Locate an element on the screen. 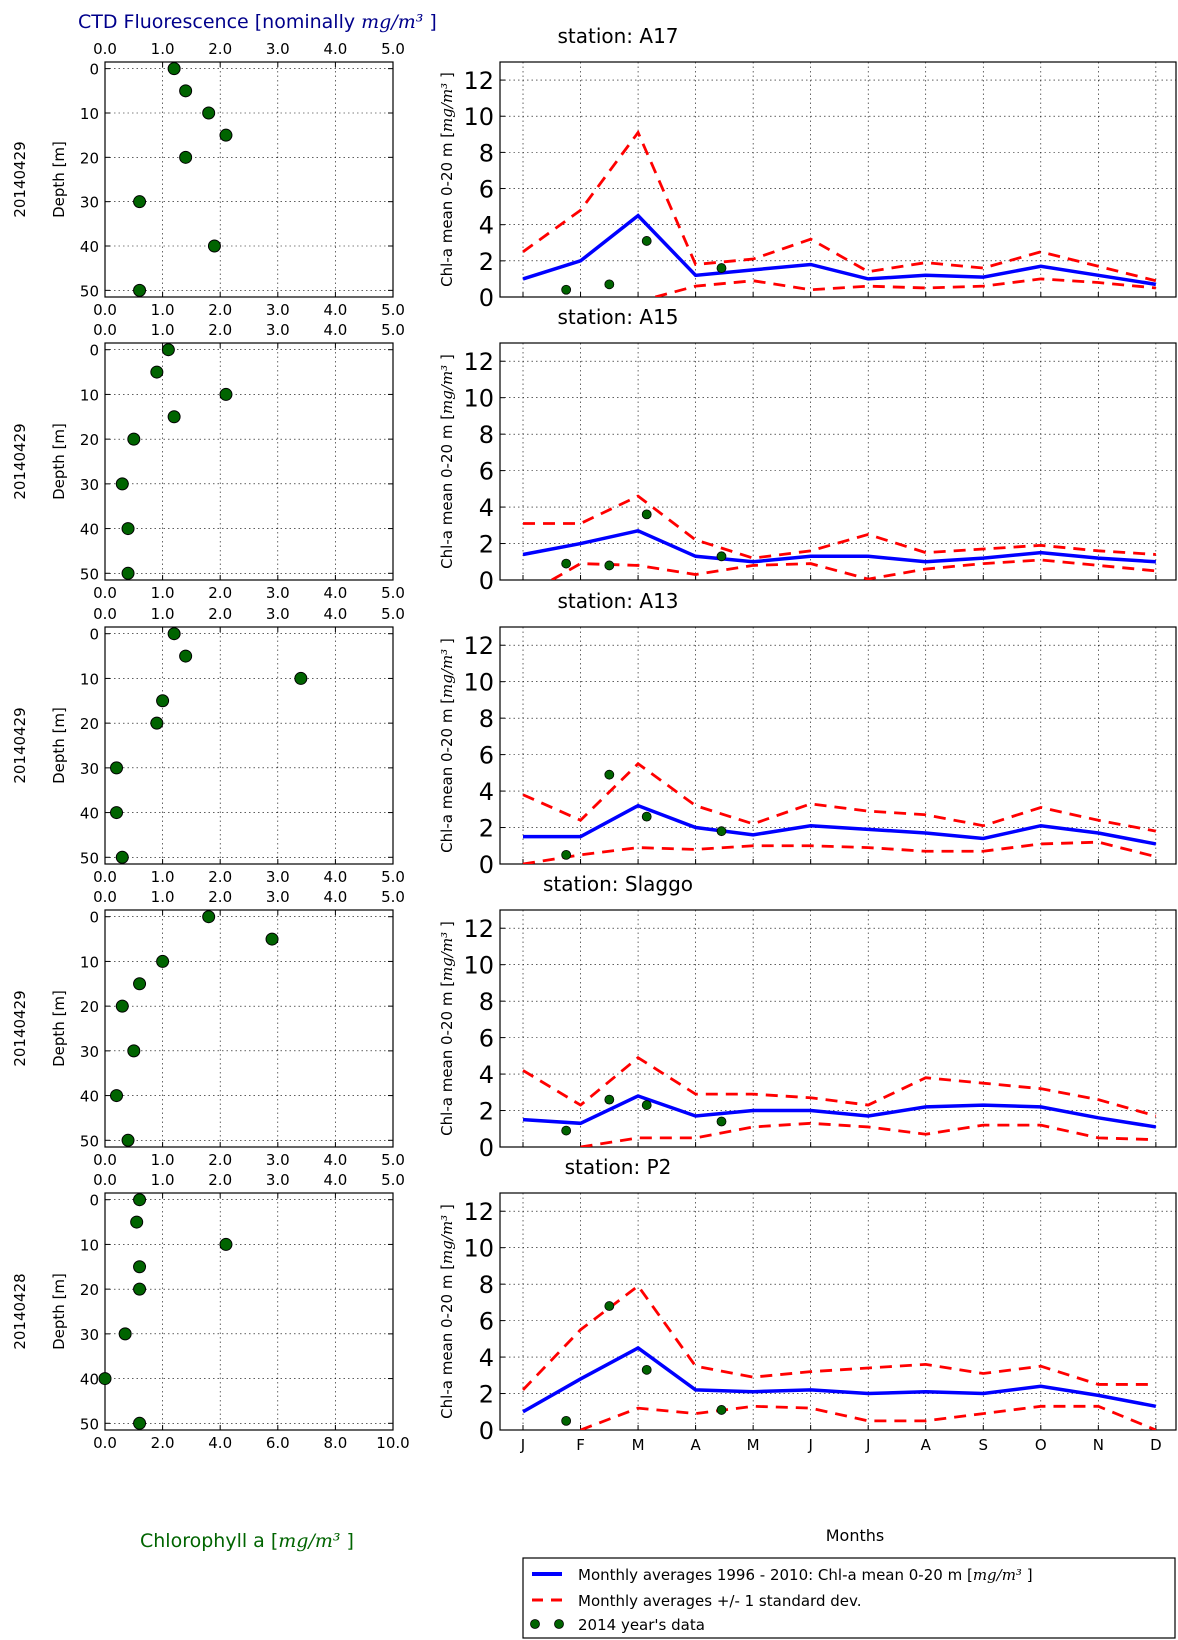  legend-std-text: Monthly averages +/- 1 standard dev. is located at coordinates (719, 1601).